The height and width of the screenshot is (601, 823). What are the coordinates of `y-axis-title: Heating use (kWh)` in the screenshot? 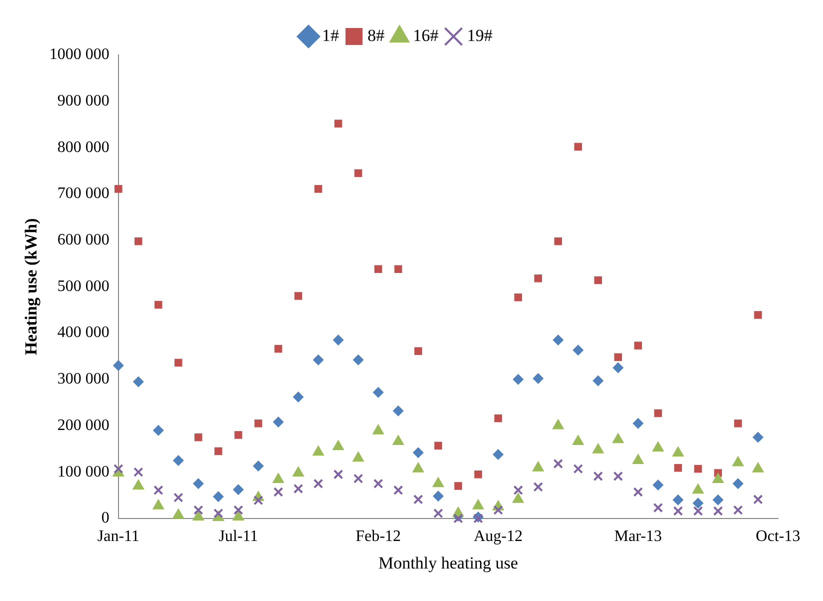 It's located at (31, 287).